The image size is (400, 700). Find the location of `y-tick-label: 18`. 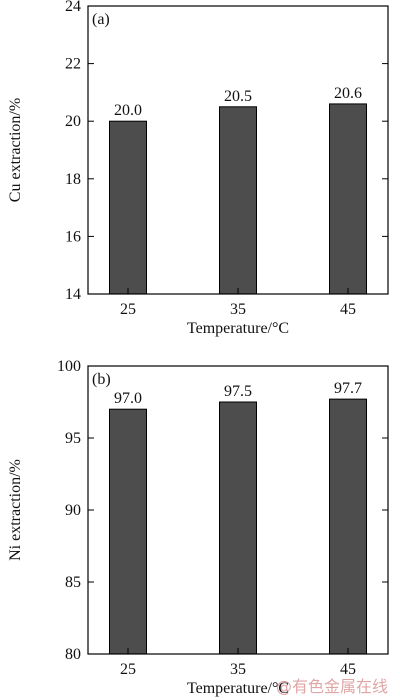

y-tick-label: 18 is located at coordinates (73, 179).